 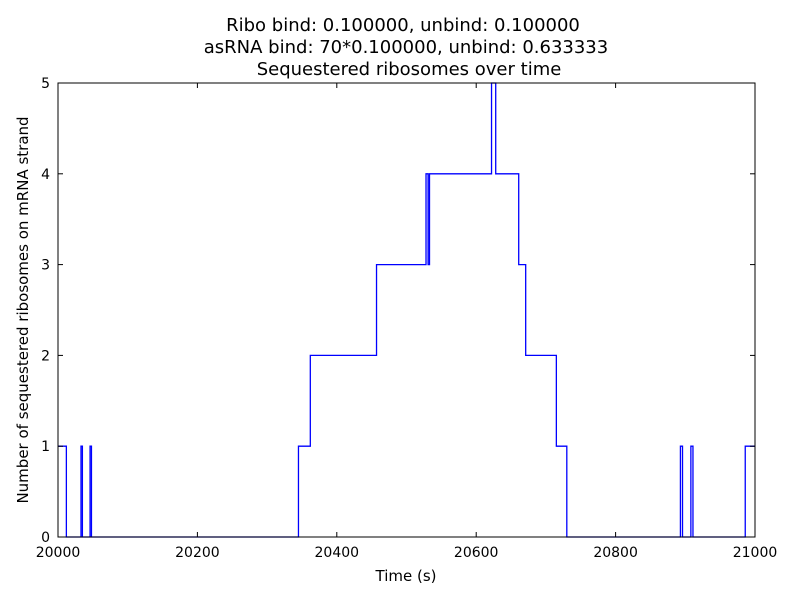 I want to click on x-tick-label: 20200, so click(x=197, y=553).